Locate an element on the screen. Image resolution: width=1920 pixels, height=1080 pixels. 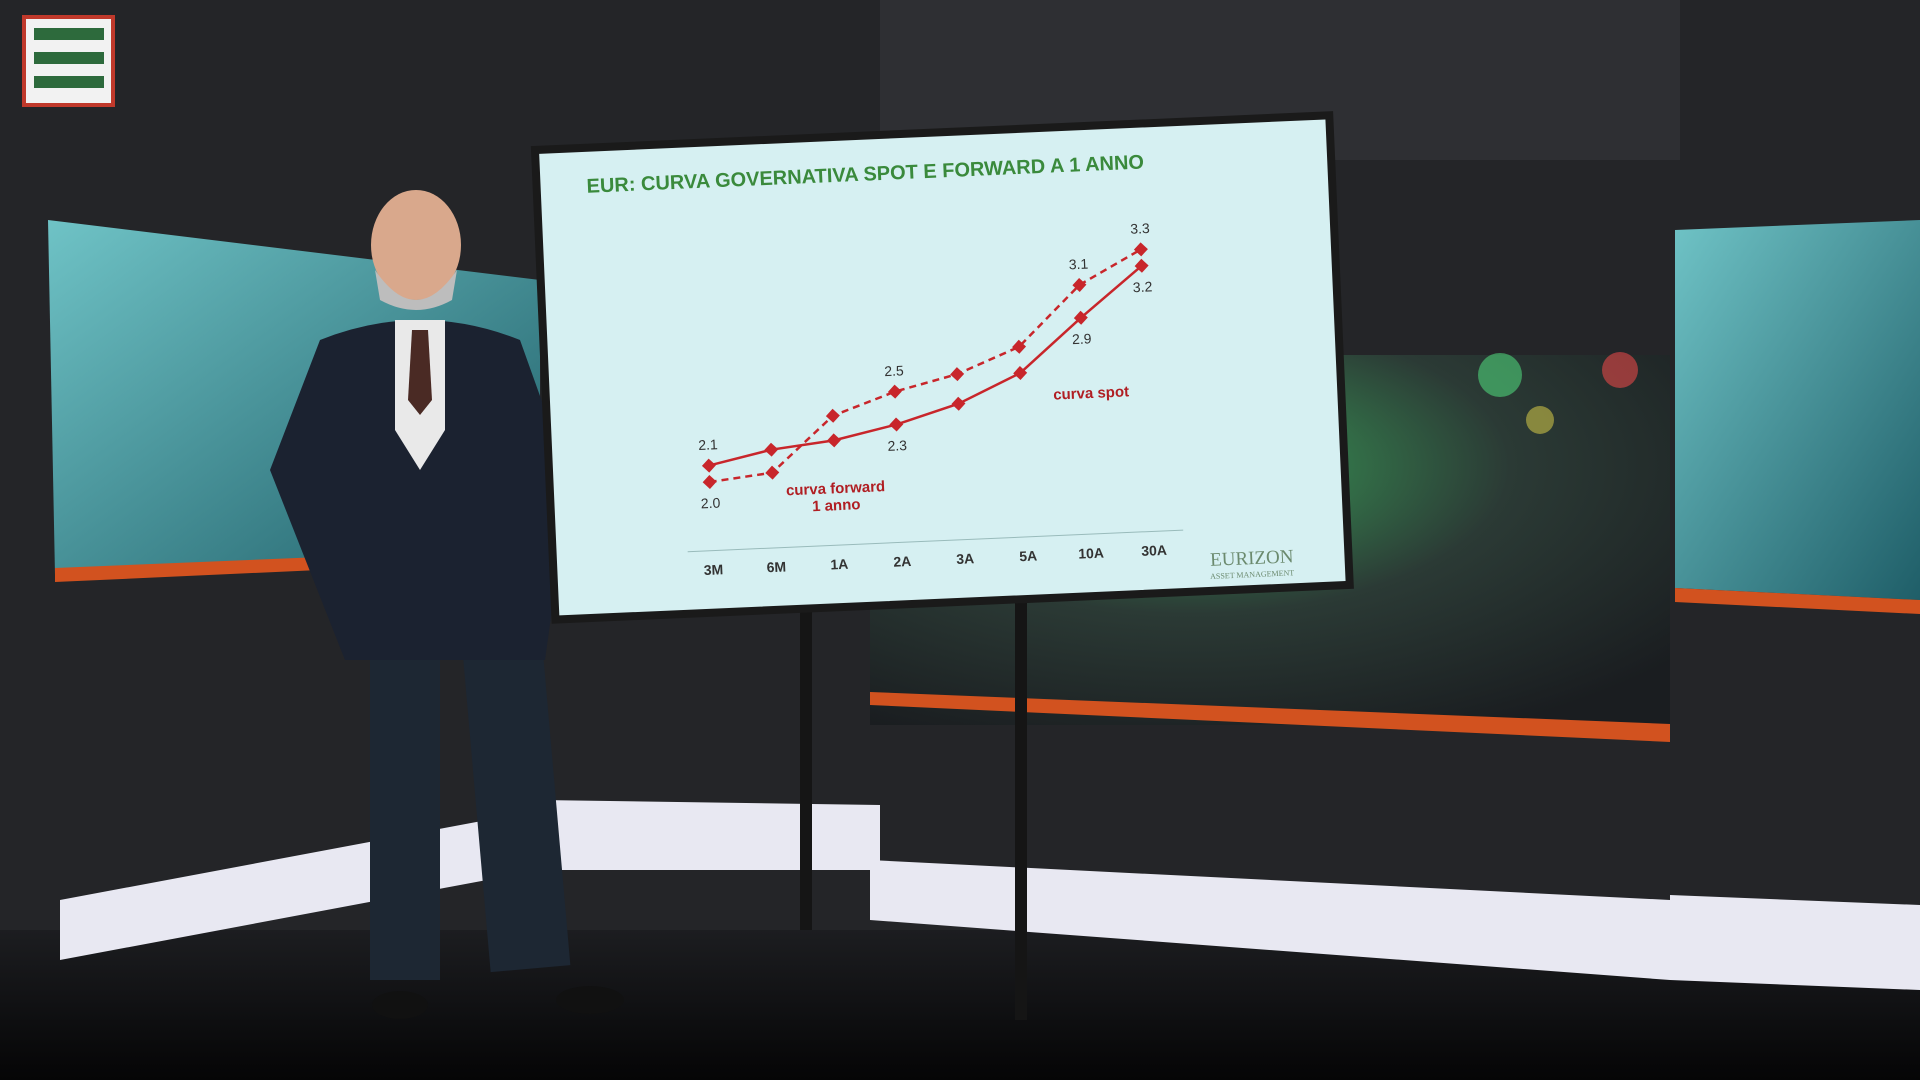
data-label: 3.1 is located at coordinates (1078, 264).